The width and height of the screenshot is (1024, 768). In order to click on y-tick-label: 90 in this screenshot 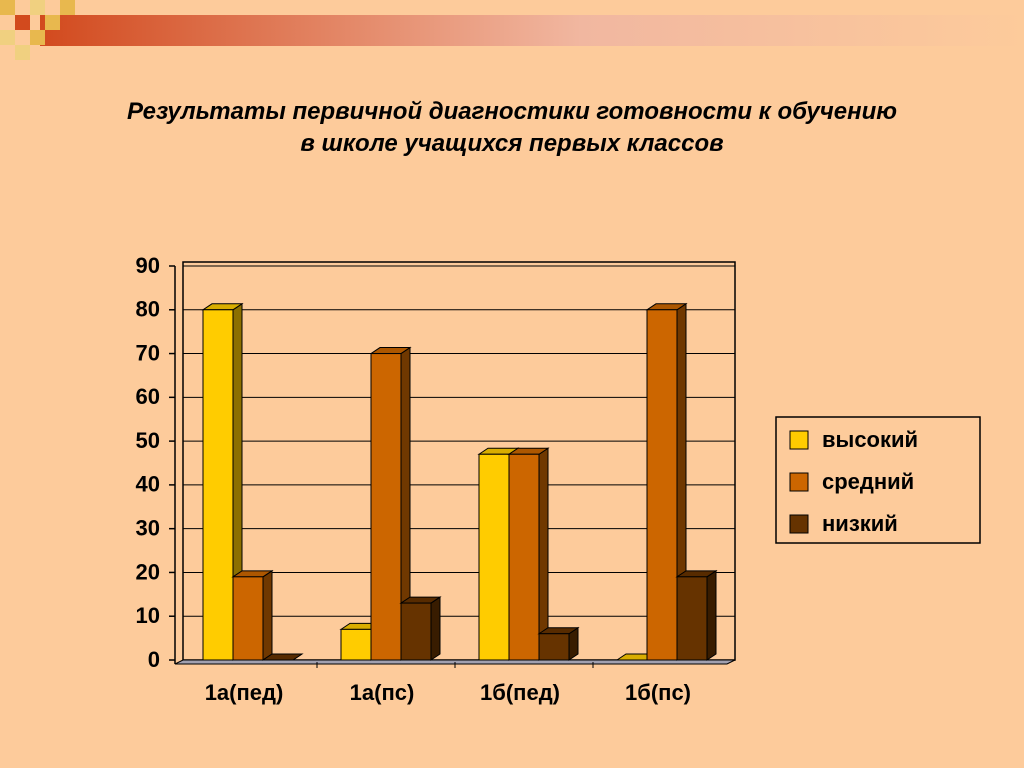, I will do `click(148, 265)`.